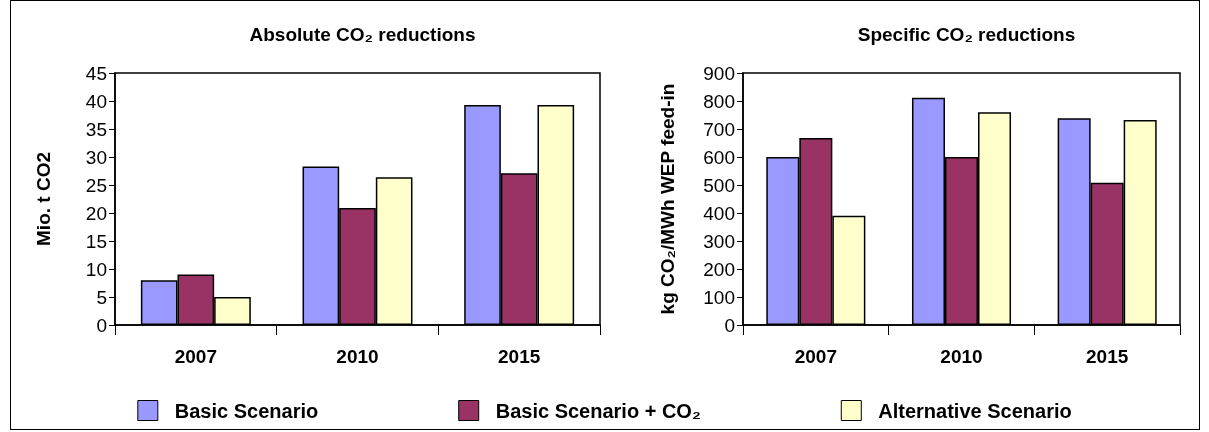 The image size is (1209, 432). What do you see at coordinates (96, 241) in the screenshot?
I see `y-tick-label: 15` at bounding box center [96, 241].